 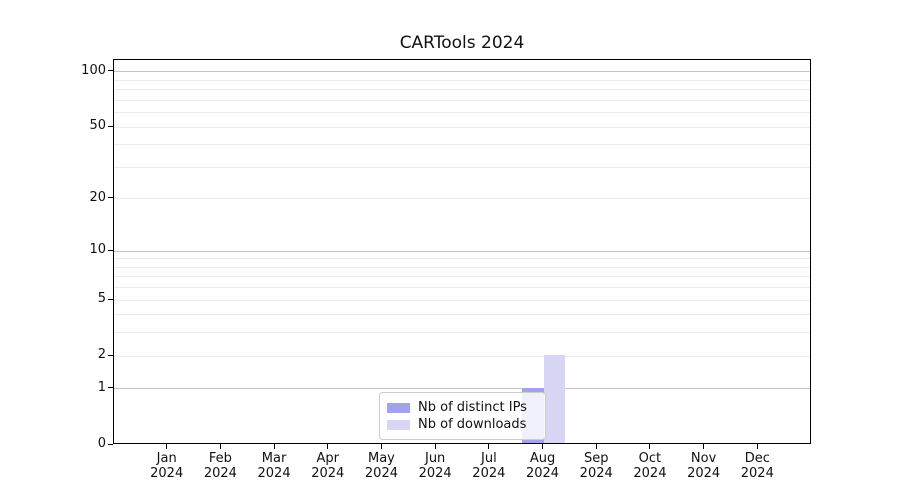 What do you see at coordinates (398, 407) in the screenshot?
I see `legend-swatch-distinct-ips` at bounding box center [398, 407].